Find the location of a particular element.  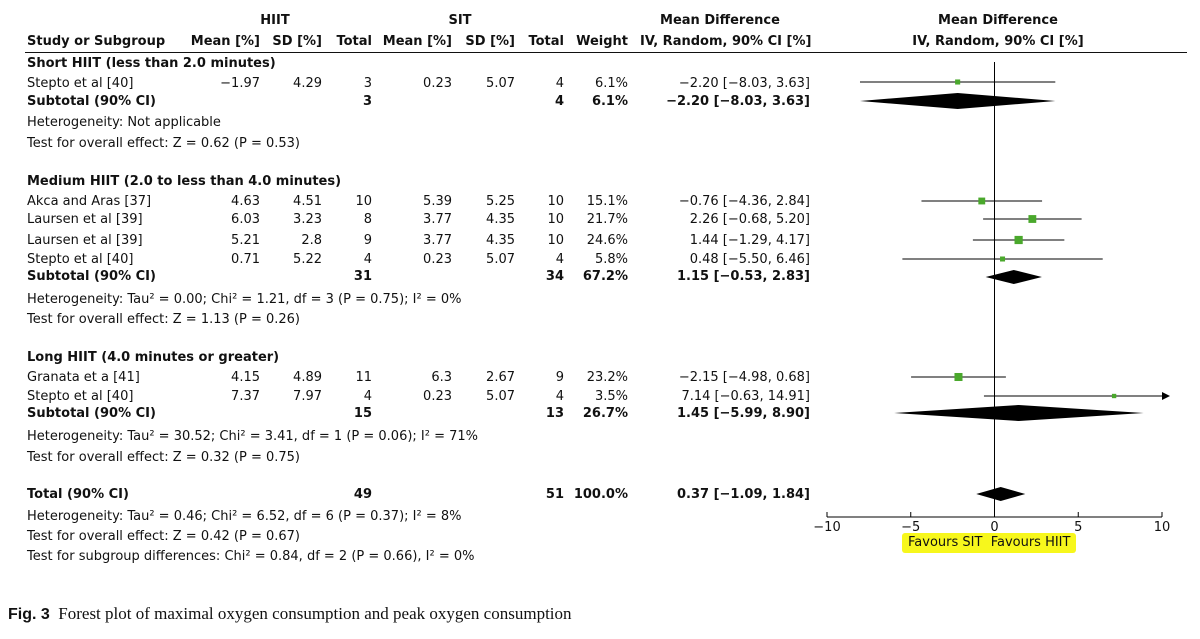

col-total2: Total is located at coordinates (546, 41).